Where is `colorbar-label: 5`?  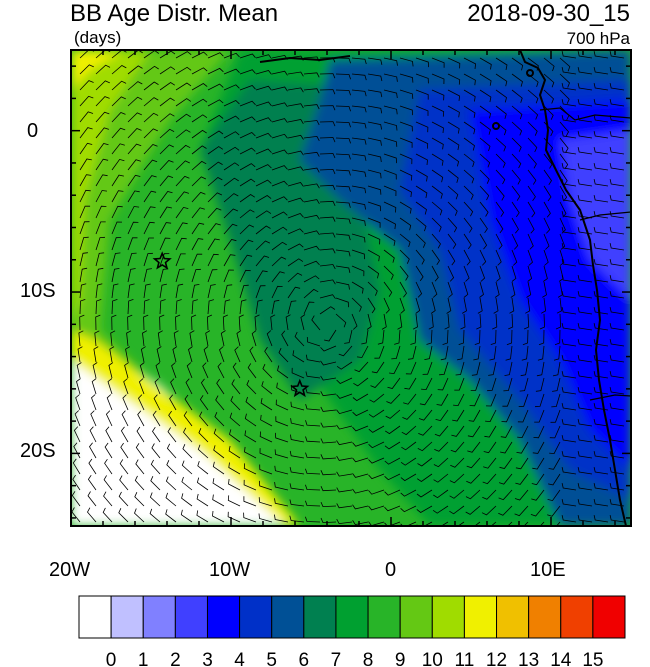 colorbar-label: 5 is located at coordinates (271, 658).